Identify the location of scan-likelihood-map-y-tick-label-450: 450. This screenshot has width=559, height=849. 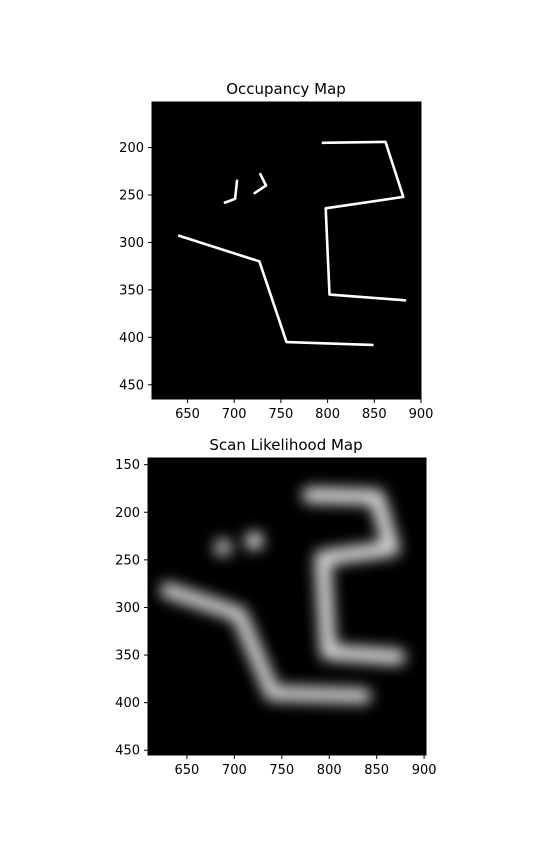
(127, 751).